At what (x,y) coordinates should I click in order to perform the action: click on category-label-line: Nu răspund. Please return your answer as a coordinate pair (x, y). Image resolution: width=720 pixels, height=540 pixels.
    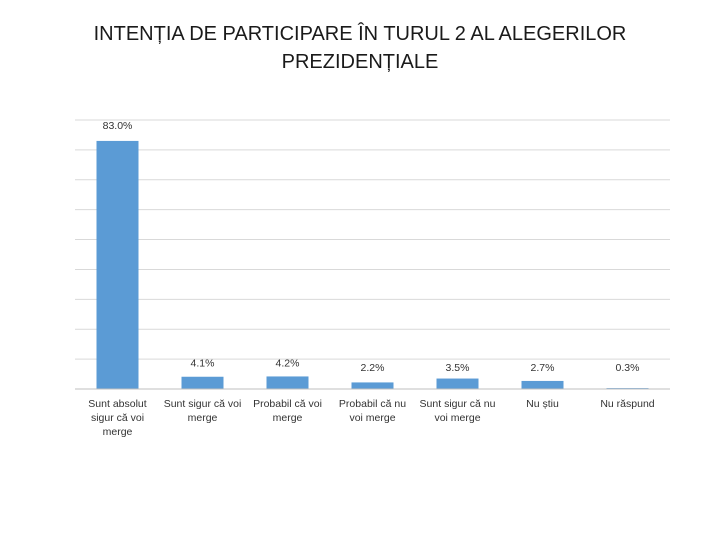
    Looking at the image, I should click on (627, 404).